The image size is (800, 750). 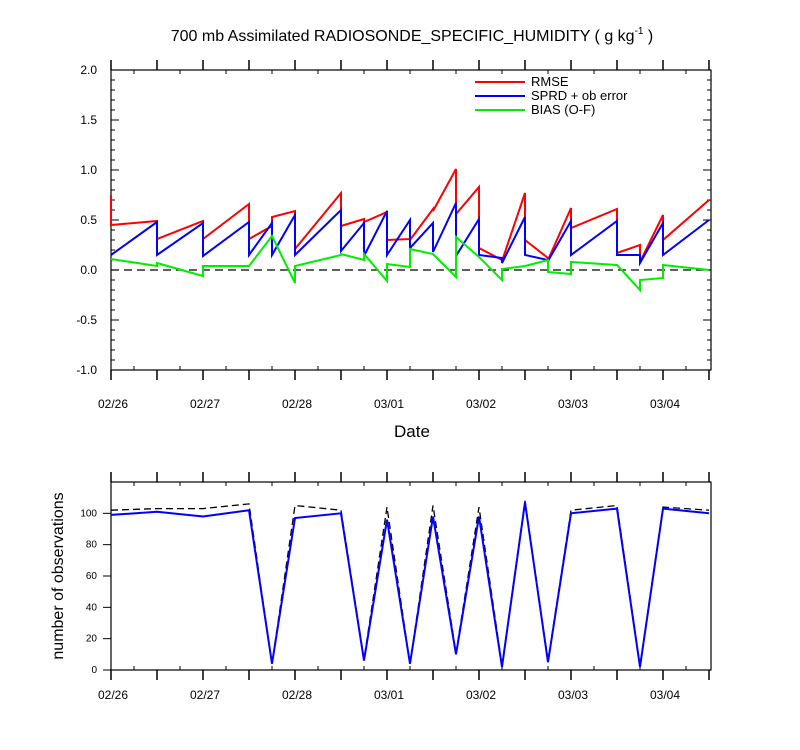 I want to click on count-x-tick-label: 03/01, so click(x=389, y=695).